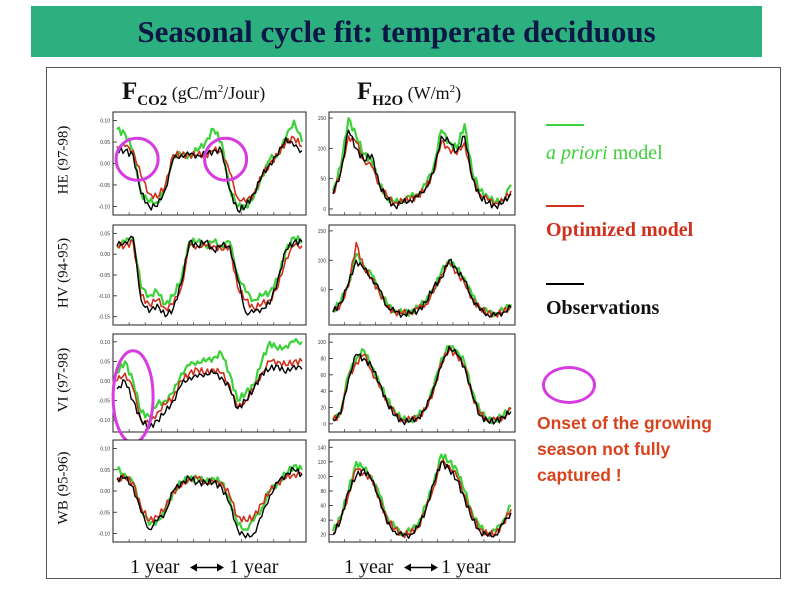 Image resolution: width=794 pixels, height=595 pixels. Describe the element at coordinates (603, 308) in the screenshot. I see `legend-observations: Observations` at that location.